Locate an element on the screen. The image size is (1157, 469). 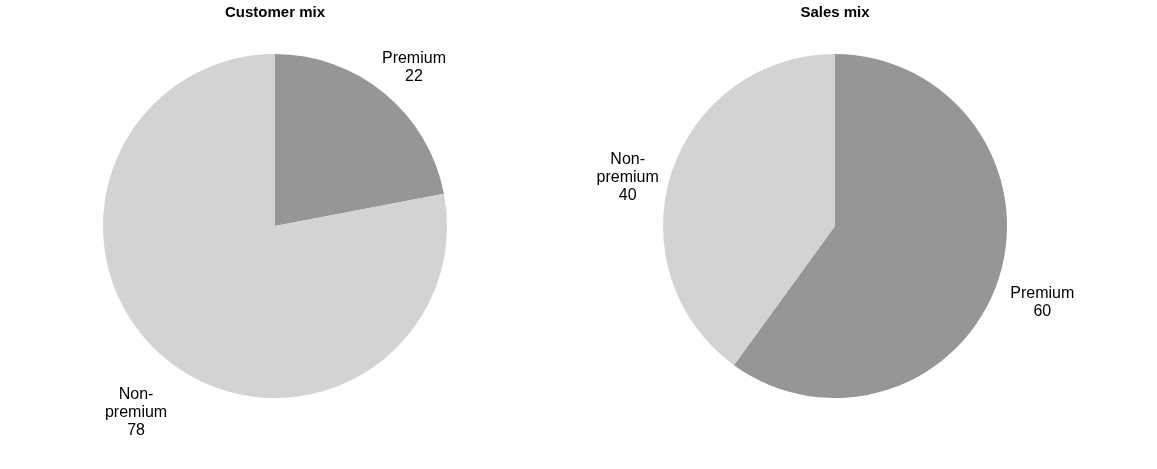
chart-title: Sales mix is located at coordinates (835, 11).